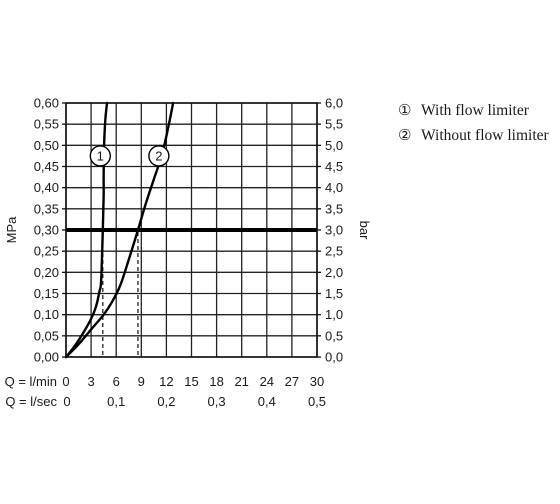 This screenshot has width=560, height=504. What do you see at coordinates (46, 357) in the screenshot?
I see `y-tick-label-left: 0,00` at bounding box center [46, 357].